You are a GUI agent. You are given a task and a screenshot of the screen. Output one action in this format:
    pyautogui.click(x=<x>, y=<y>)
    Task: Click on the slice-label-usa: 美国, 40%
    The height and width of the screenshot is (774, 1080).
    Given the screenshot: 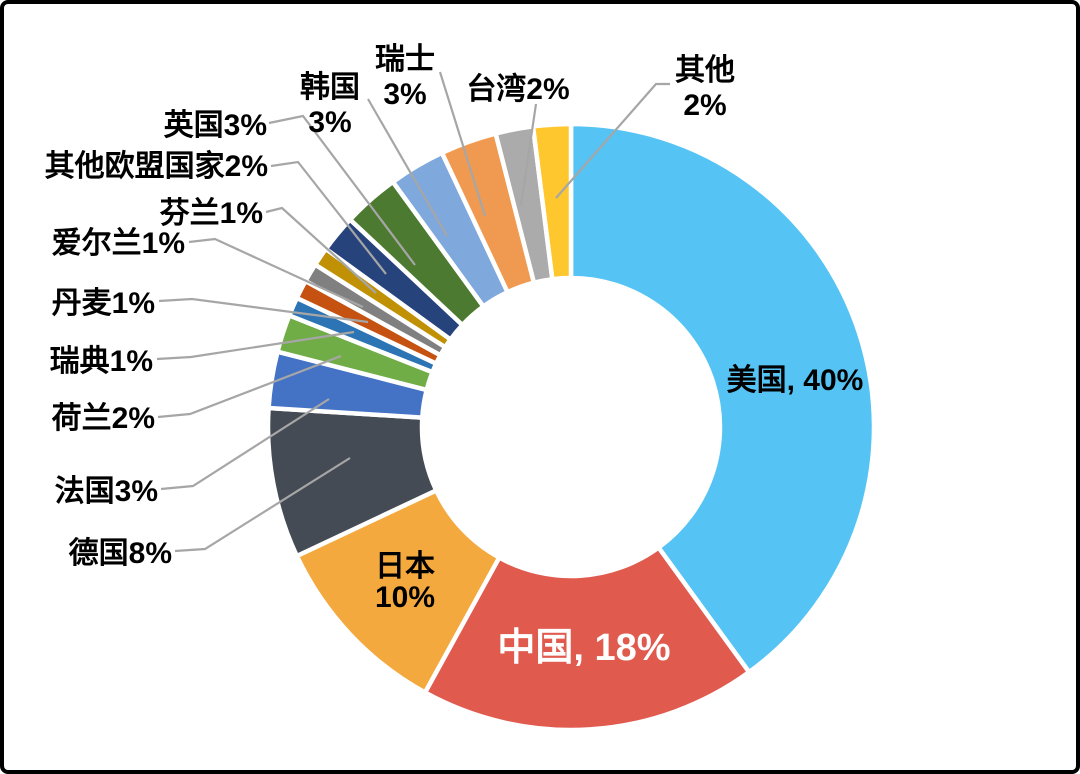 What is the action you would take?
    pyautogui.click(x=795, y=380)
    